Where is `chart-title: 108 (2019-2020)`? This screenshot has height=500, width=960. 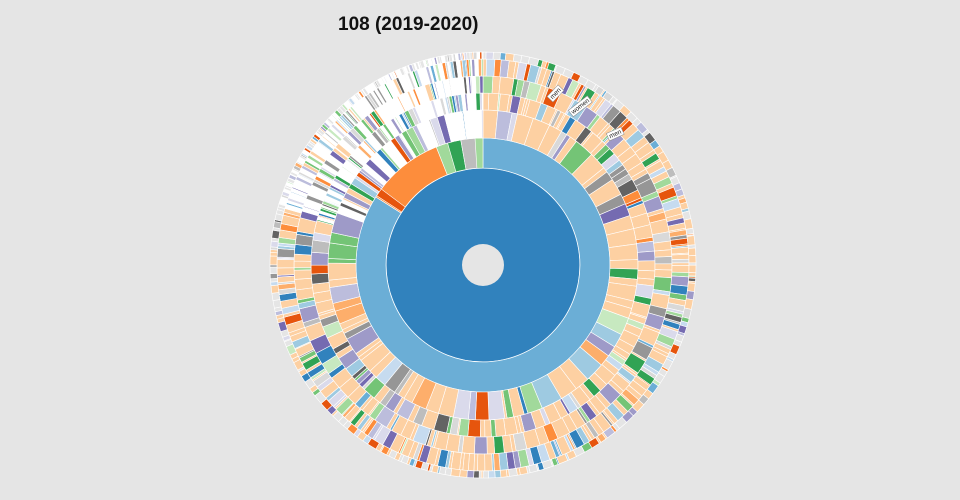
chart-title: 108 (2019-2020) is located at coordinates (408, 24).